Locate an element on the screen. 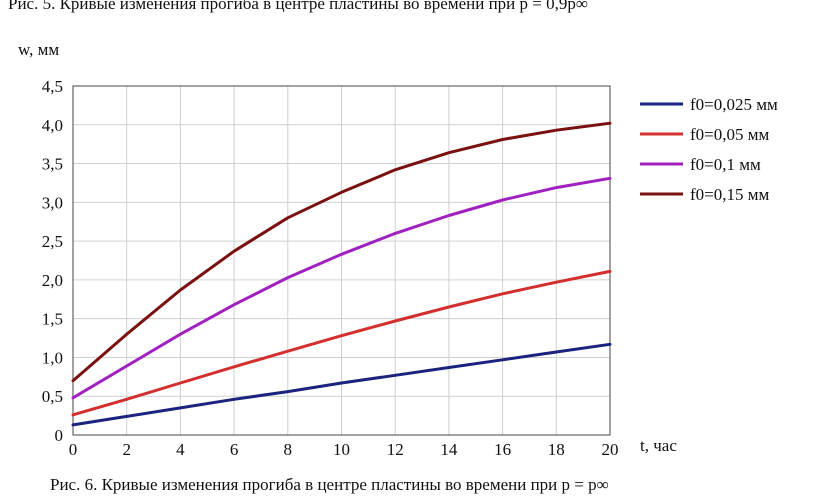 This screenshot has width=833, height=498. legend: f0=0,025 мм f0=0,05 мм f0=0,1 мм f0=0,15 мм is located at coordinates (709, 149).